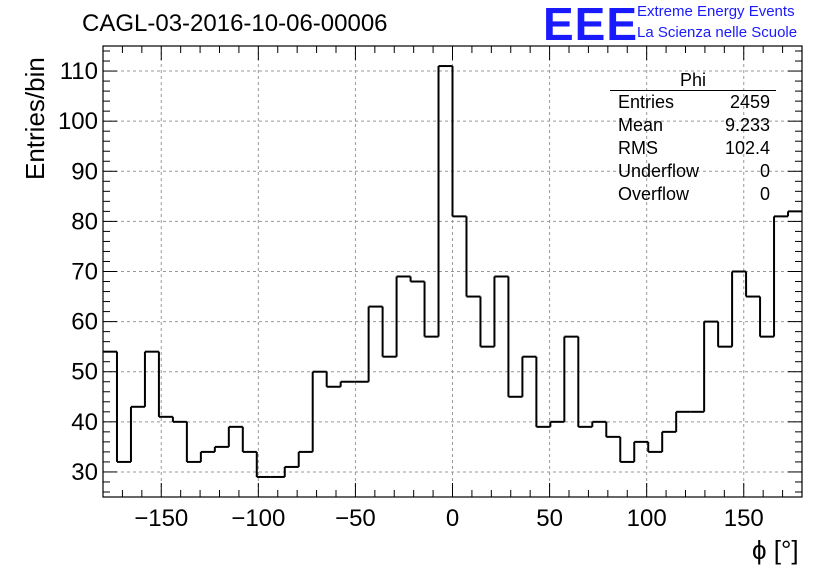  I want to click on x-tick-label: −100, so click(258, 518).